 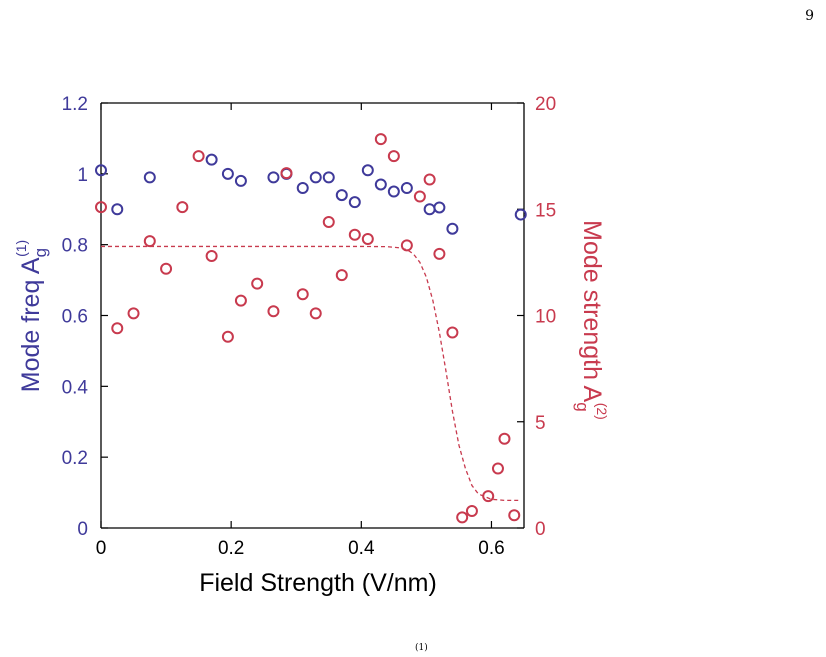 What do you see at coordinates (75, 387) in the screenshot?
I see `left-y-tick-label: 0.4` at bounding box center [75, 387].